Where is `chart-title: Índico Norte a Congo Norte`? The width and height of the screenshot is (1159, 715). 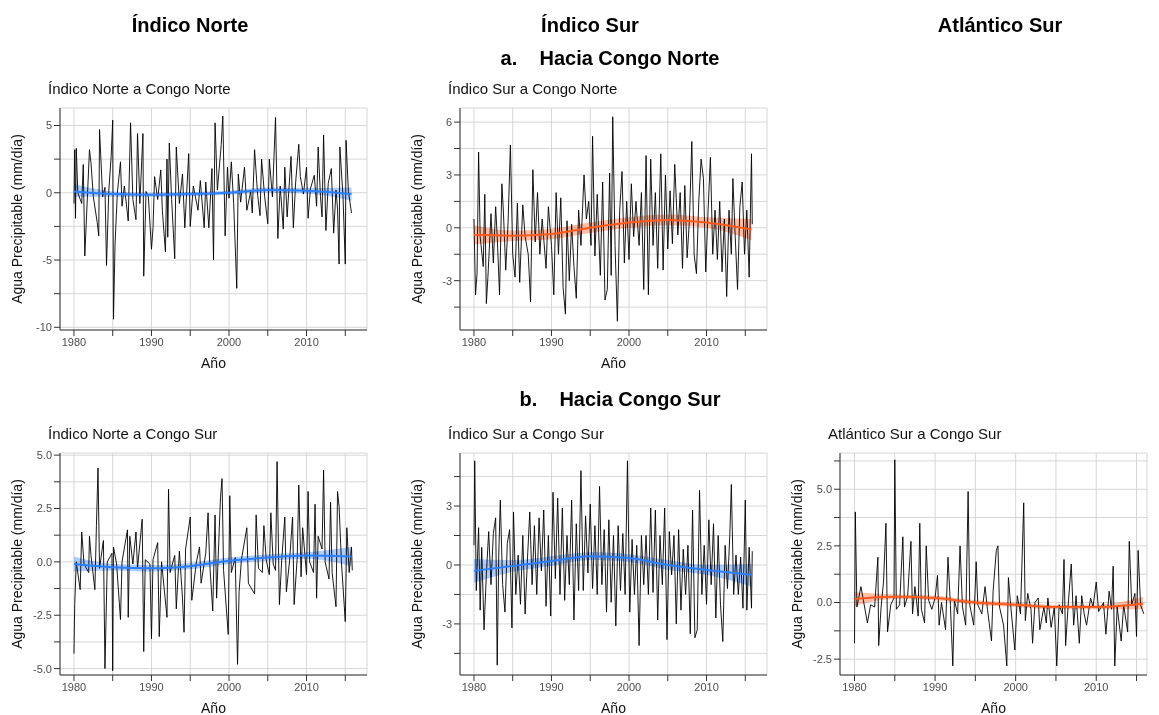 chart-title: Índico Norte a Congo Norte is located at coordinates (139, 88).